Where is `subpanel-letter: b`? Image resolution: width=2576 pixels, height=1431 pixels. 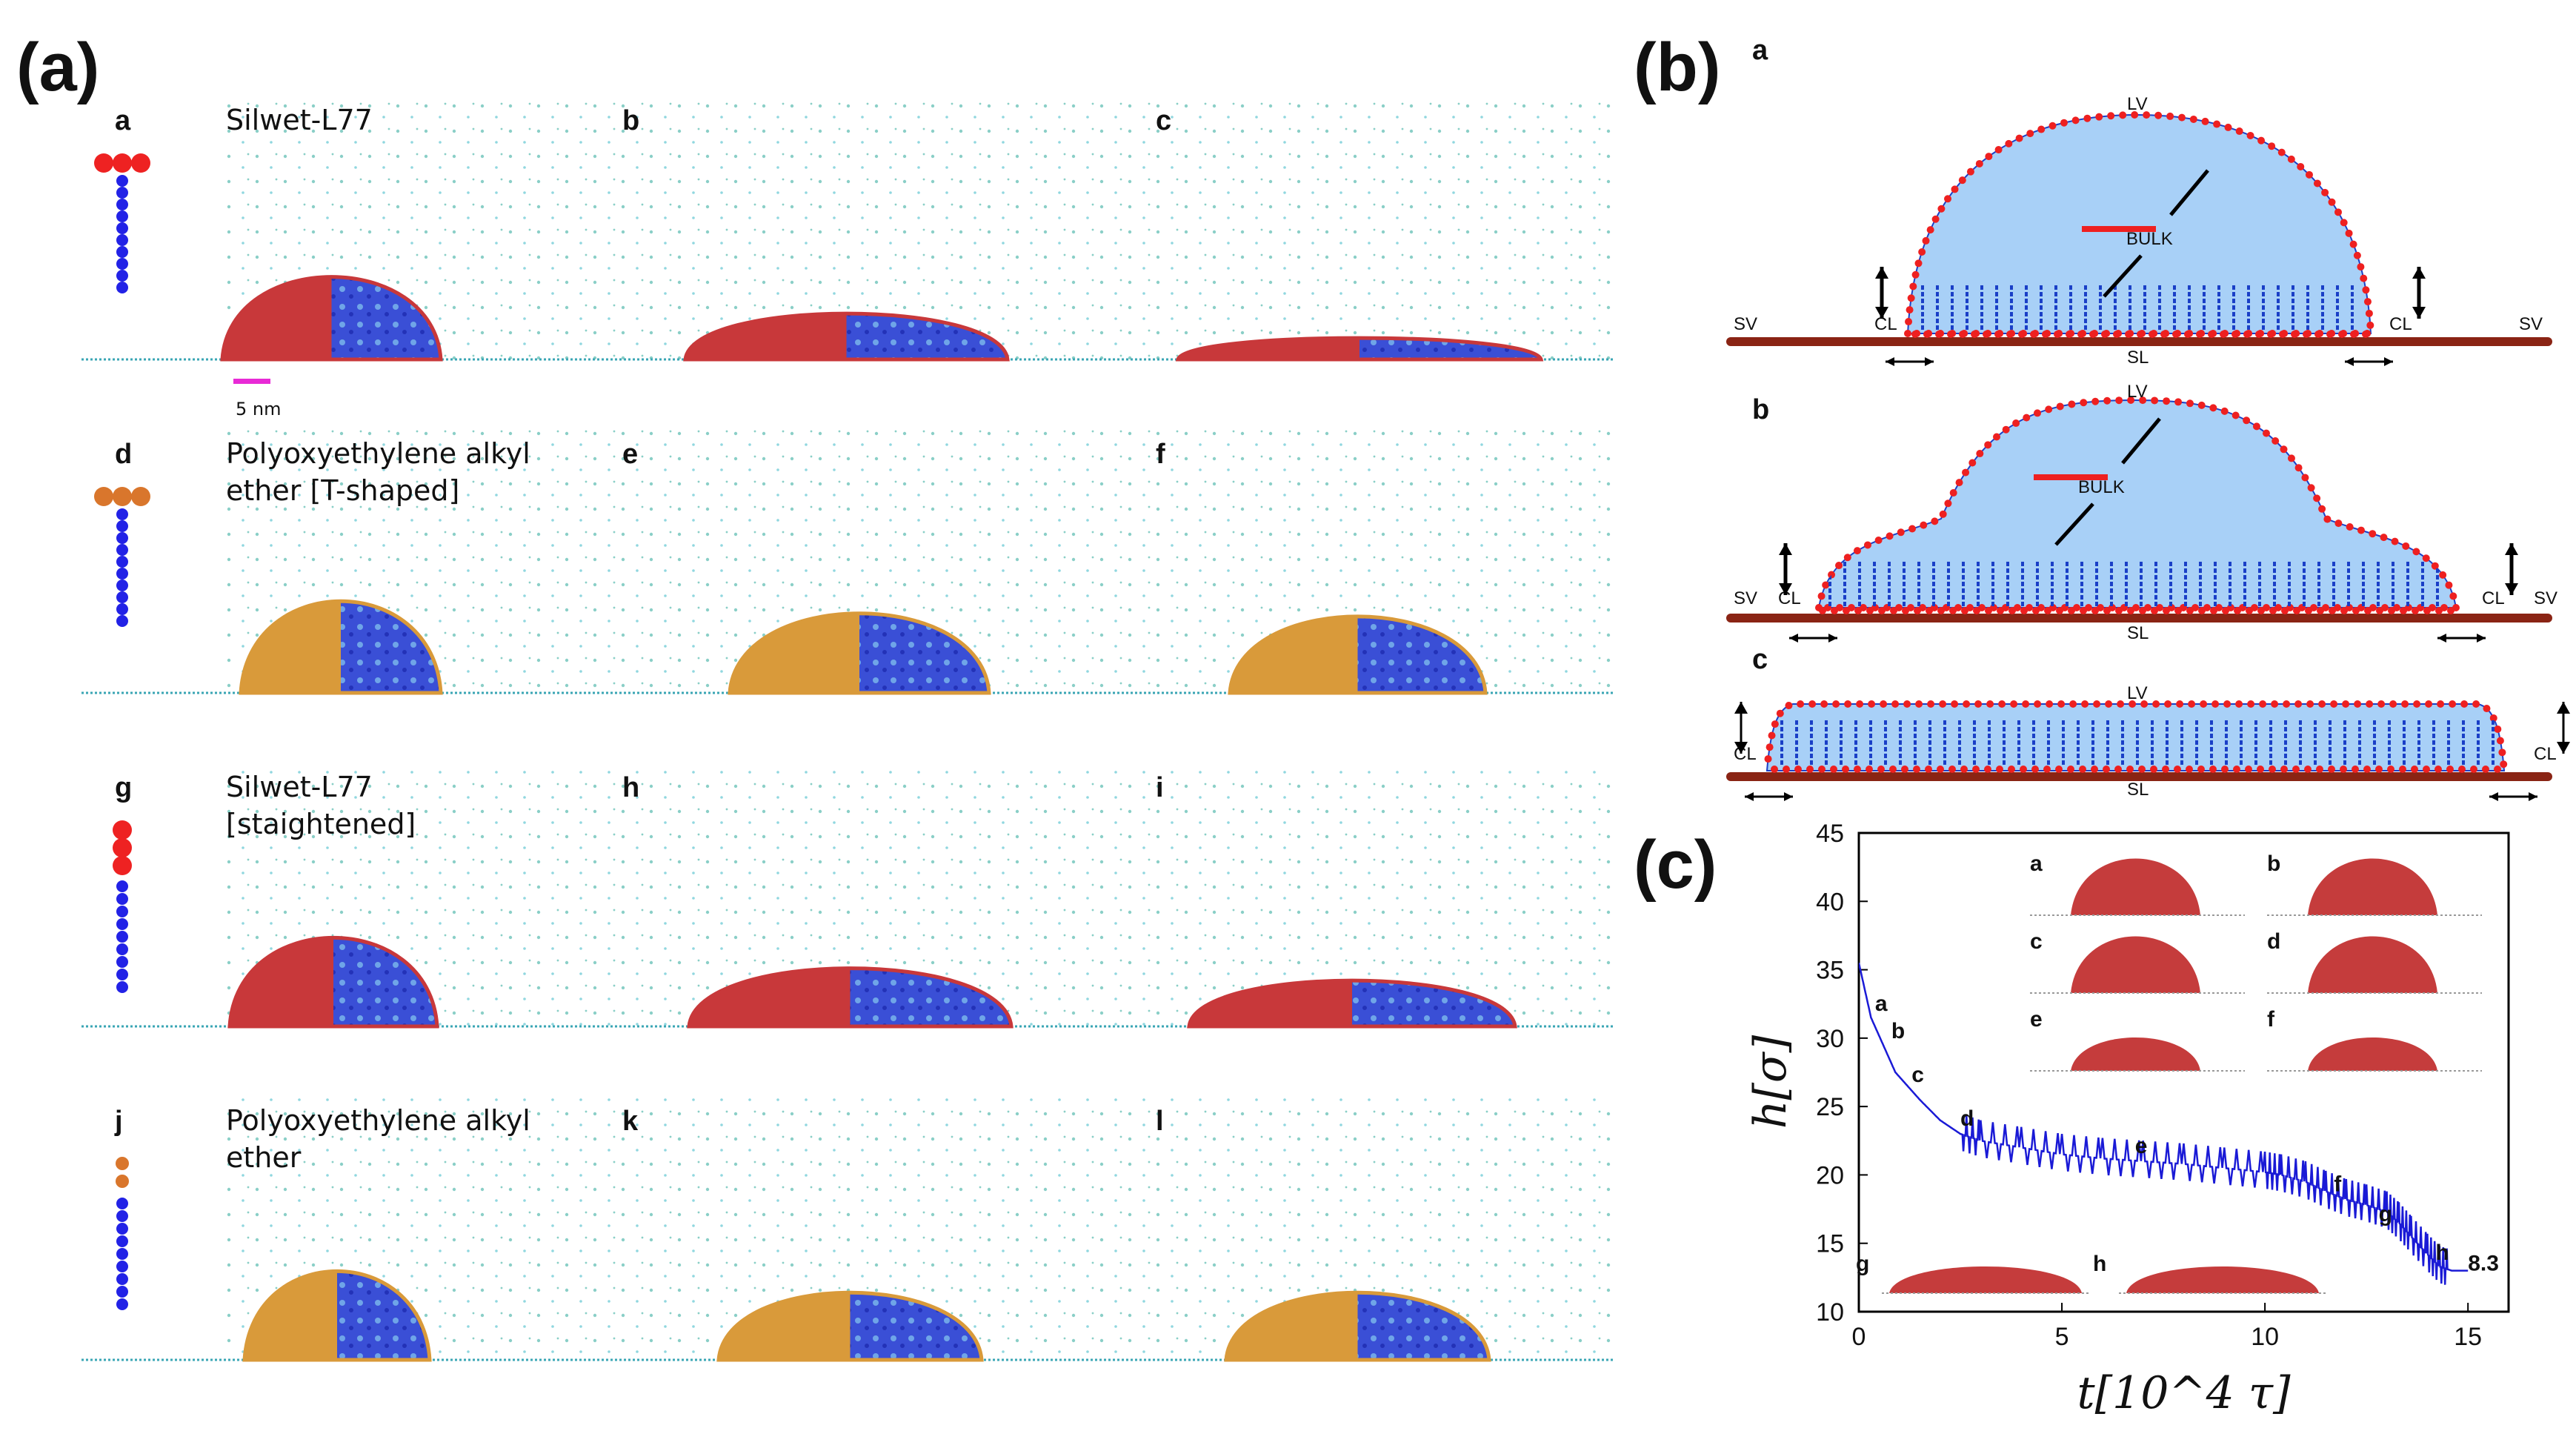
subpanel-letter: b is located at coordinates (630, 120).